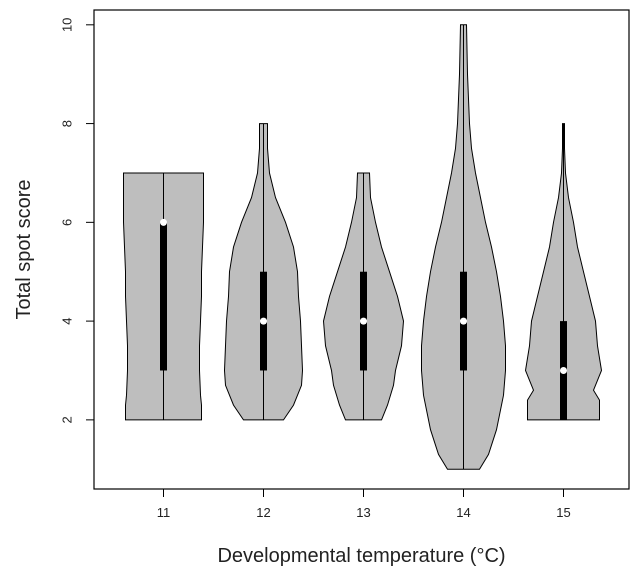 Image resolution: width=632 pixels, height=568 pixels. What do you see at coordinates (66, 320) in the screenshot?
I see `y-tick-label: 4` at bounding box center [66, 320].